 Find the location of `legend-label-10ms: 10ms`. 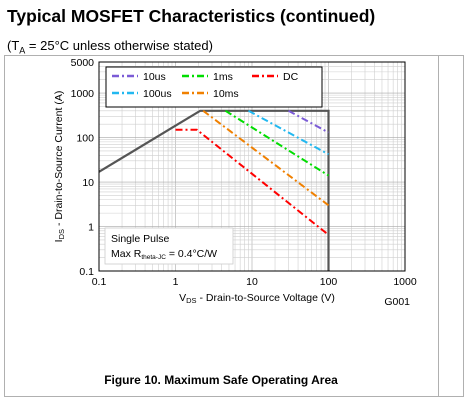

legend-label-10ms: 10ms is located at coordinates (226, 94).